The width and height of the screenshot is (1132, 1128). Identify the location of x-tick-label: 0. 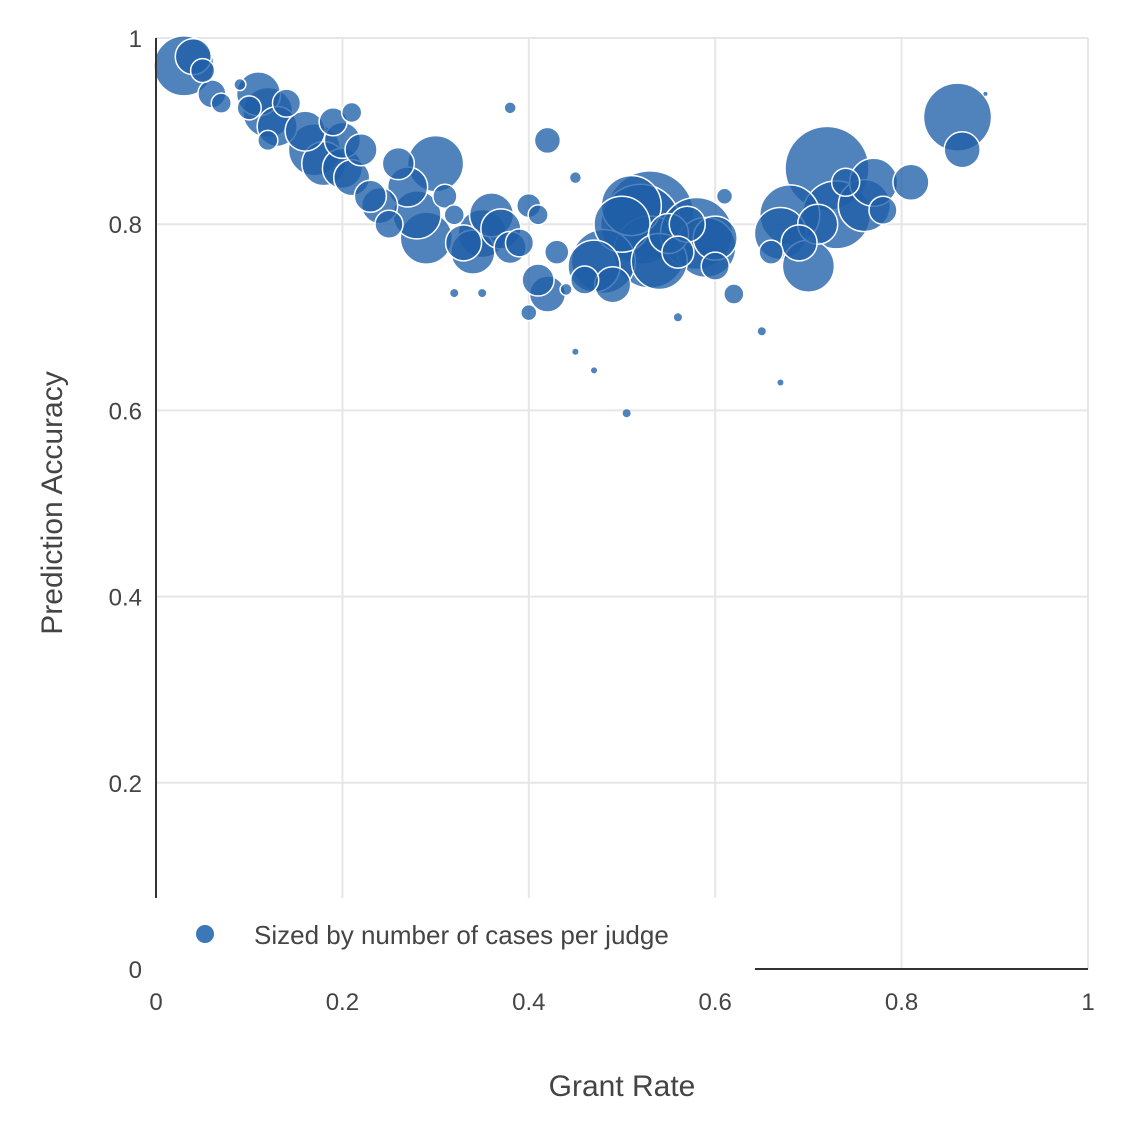
(155, 1002).